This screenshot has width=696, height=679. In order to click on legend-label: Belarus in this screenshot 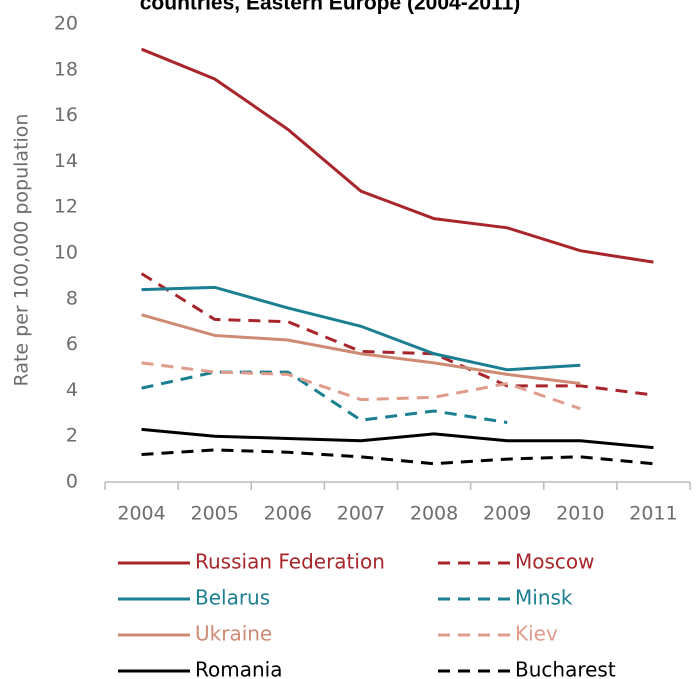, I will do `click(232, 598)`.